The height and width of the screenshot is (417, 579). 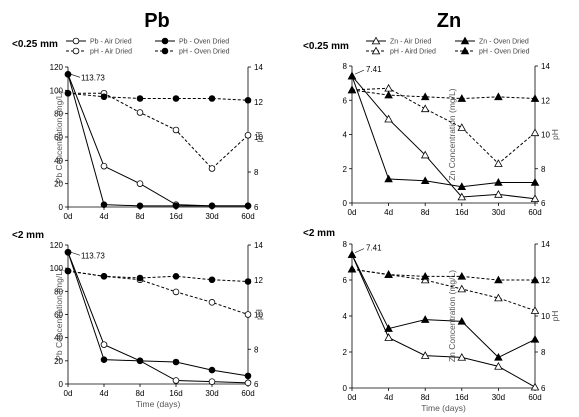 I want to click on legend-entry: Zn - Air Dried, so click(x=410, y=42).